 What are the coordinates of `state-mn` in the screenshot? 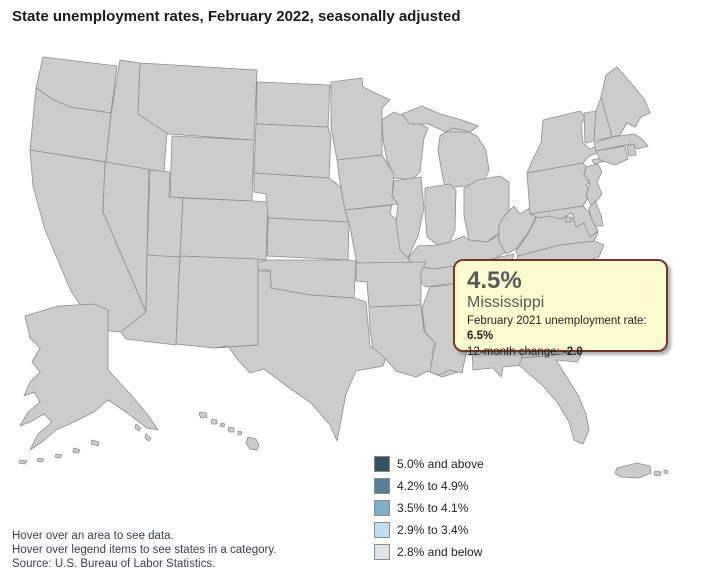 It's located at (360, 119).